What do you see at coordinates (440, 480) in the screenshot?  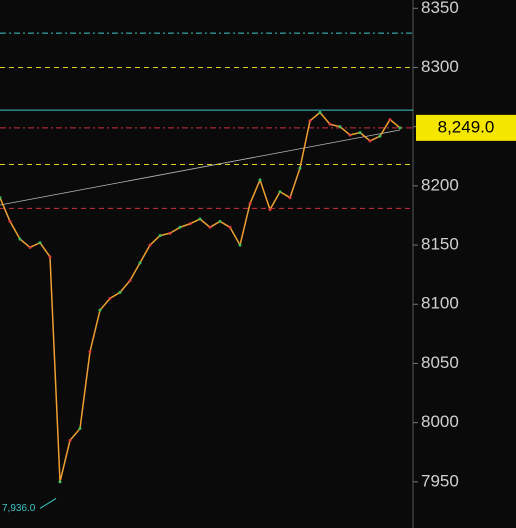 I see `y-tick-label: 7950` at bounding box center [440, 480].